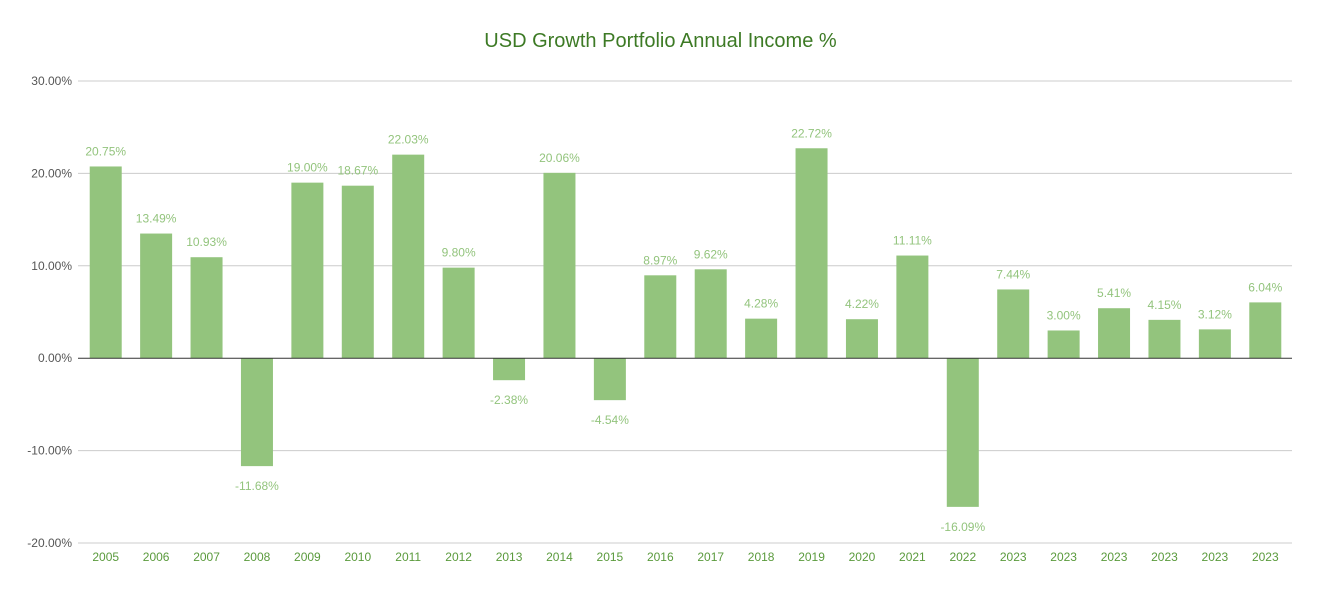  I want to click on data-label: -4.54%, so click(610, 420).